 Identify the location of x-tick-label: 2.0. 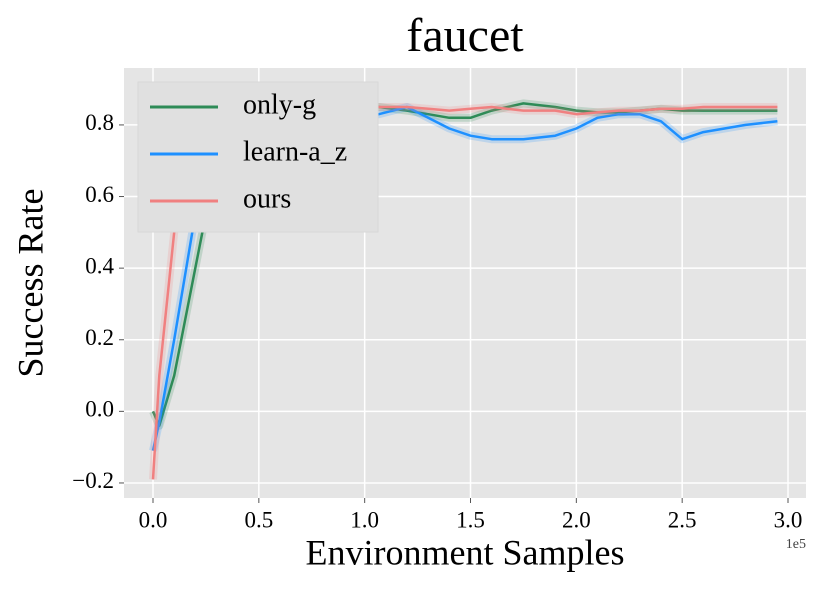
(576, 519).